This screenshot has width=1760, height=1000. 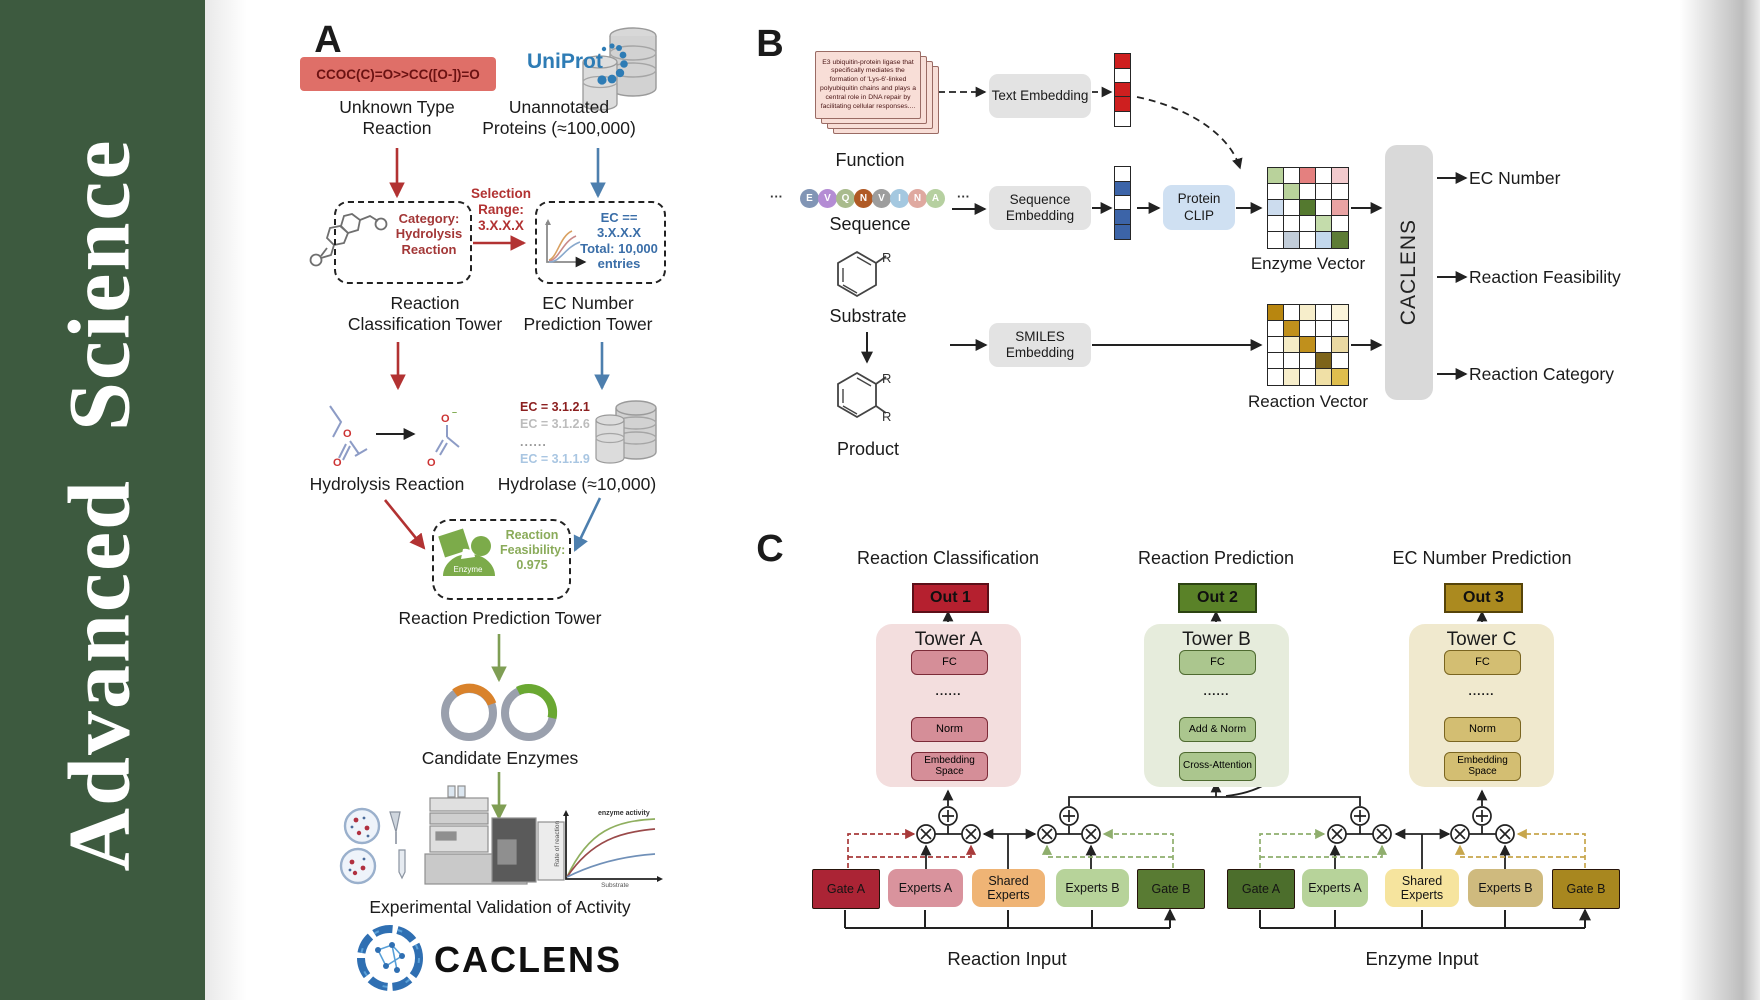 What do you see at coordinates (558, 843) in the screenshot?
I see `activity-ylabel: Rate of reaction` at bounding box center [558, 843].